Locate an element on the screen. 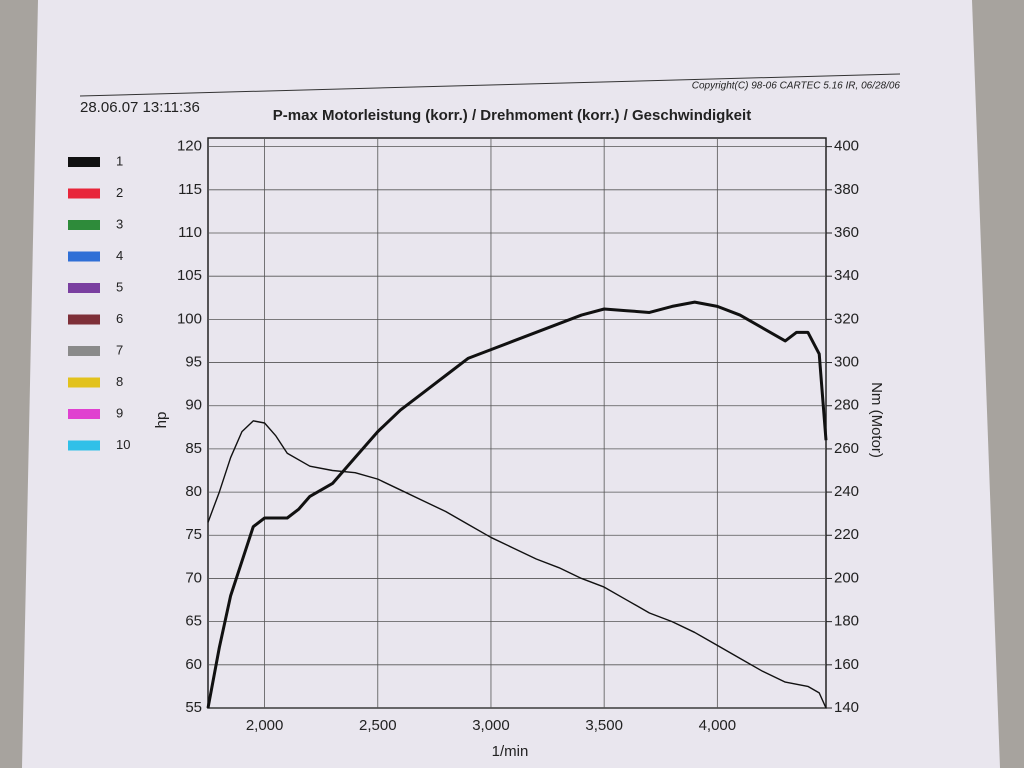  y-tick-label: 95 is located at coordinates (193, 362).